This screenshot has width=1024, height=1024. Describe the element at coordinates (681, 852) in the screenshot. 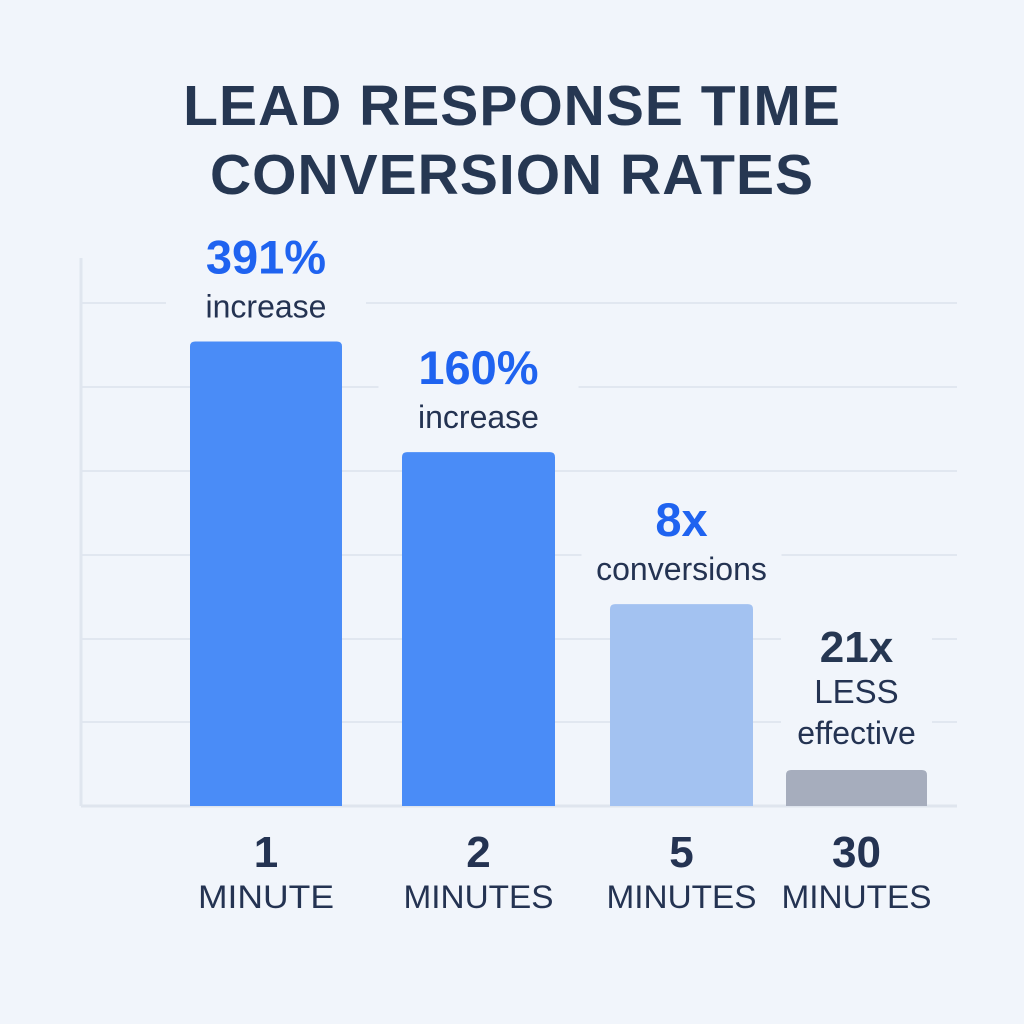

I see `x-tick-number: 5` at that location.